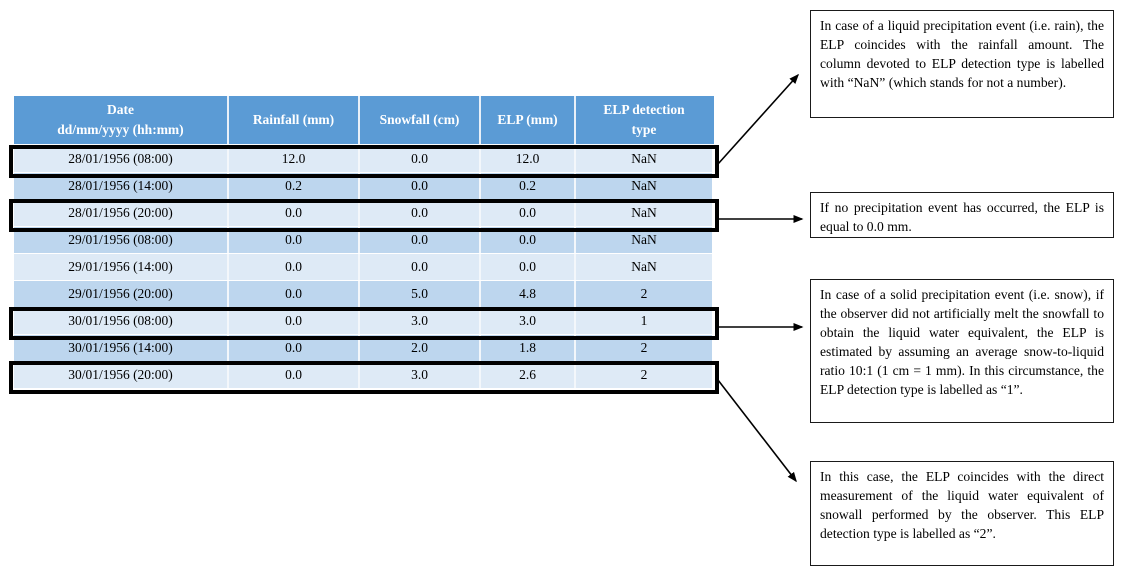 The height and width of the screenshot is (580, 1129). I want to click on cell-date: 29/01/1956 (14:00), so click(121, 267).